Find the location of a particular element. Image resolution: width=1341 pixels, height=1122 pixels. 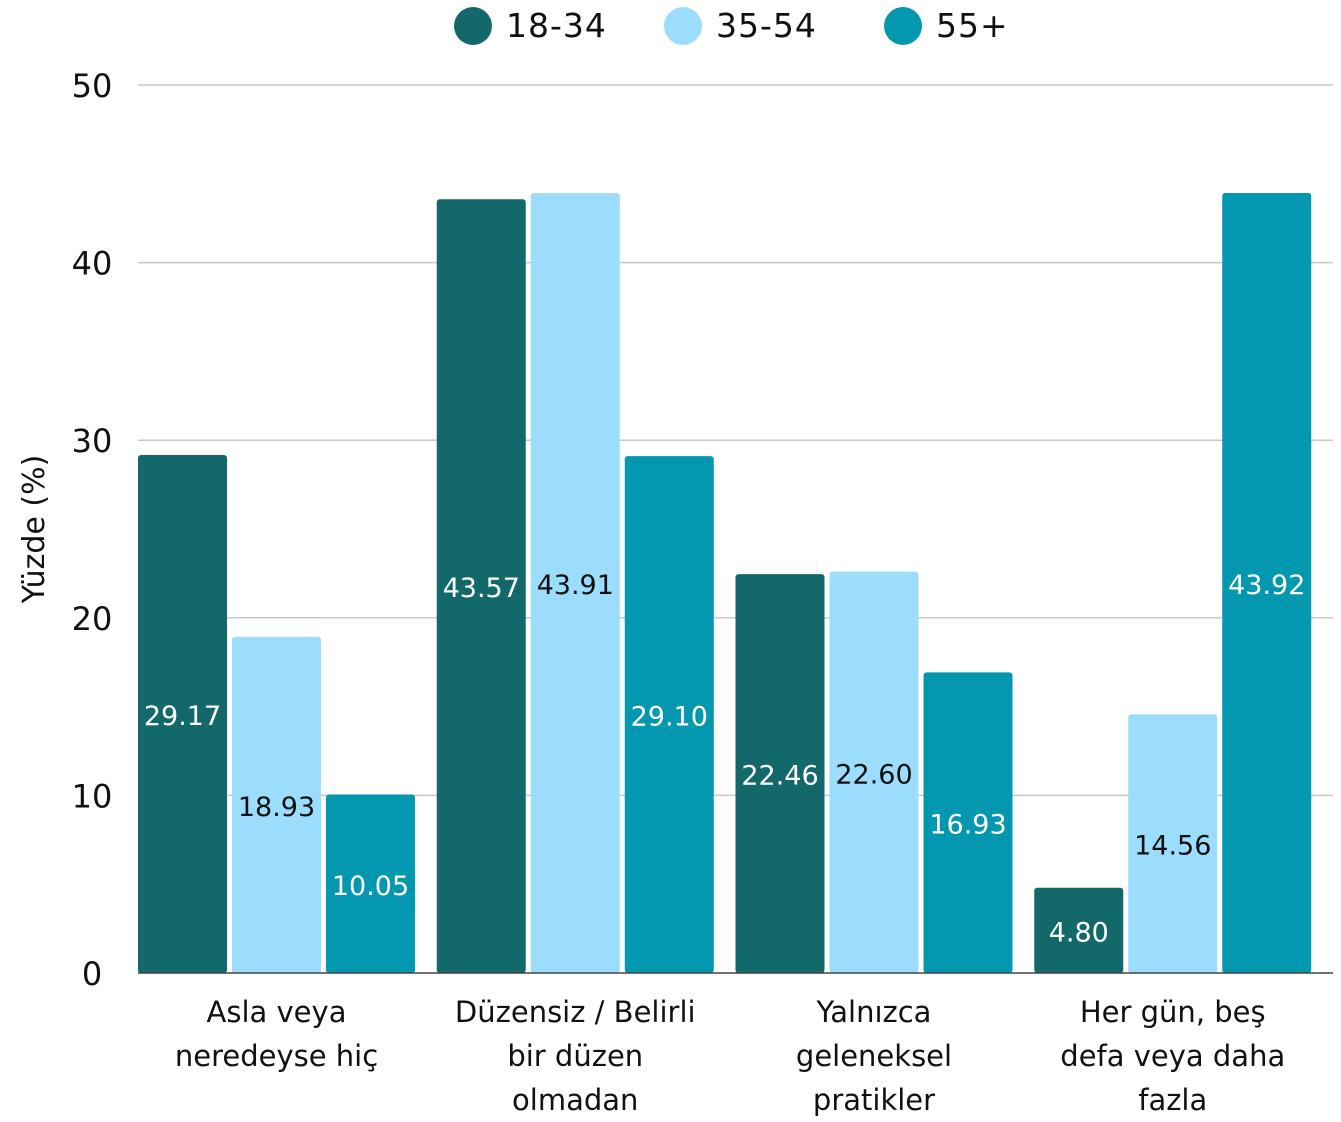

x-tick-label-1-1: bir düzen is located at coordinates (575, 1056).